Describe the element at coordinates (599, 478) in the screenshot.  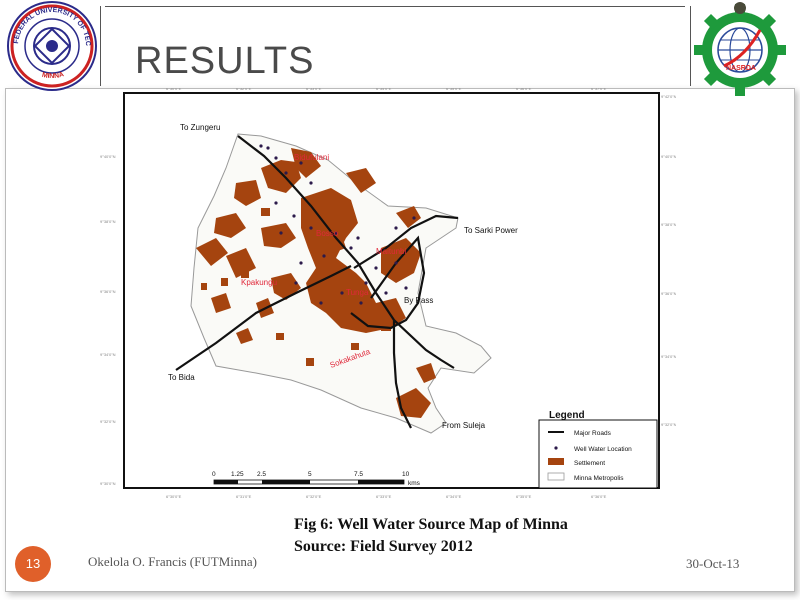
I see `legend-item-metropolis: Minna Metropolis` at that location.